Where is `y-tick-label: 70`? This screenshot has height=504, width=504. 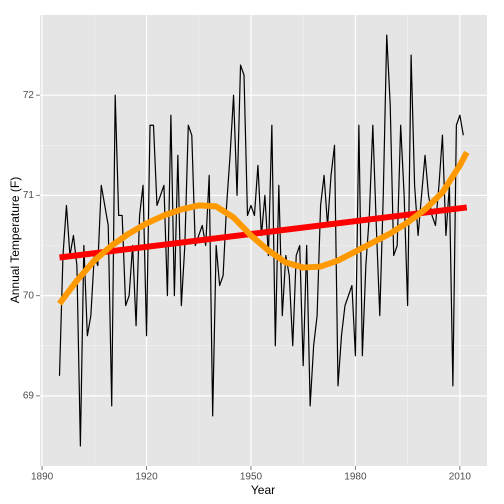 y-tick-label: 70 is located at coordinates (29, 295).